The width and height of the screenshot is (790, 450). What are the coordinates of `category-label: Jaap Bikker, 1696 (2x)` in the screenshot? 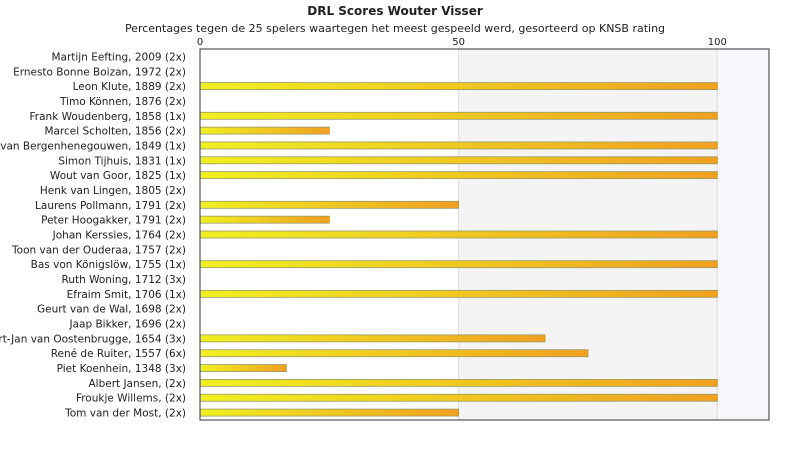 It's located at (127, 325).